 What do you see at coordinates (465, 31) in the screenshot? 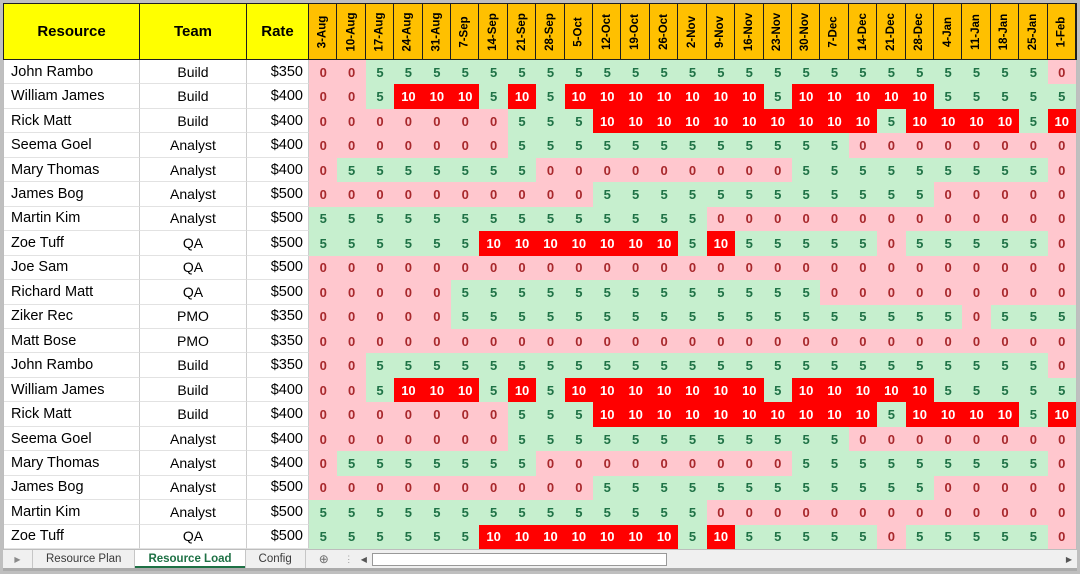
I see `col-header-date: 7-Sep` at bounding box center [465, 31].